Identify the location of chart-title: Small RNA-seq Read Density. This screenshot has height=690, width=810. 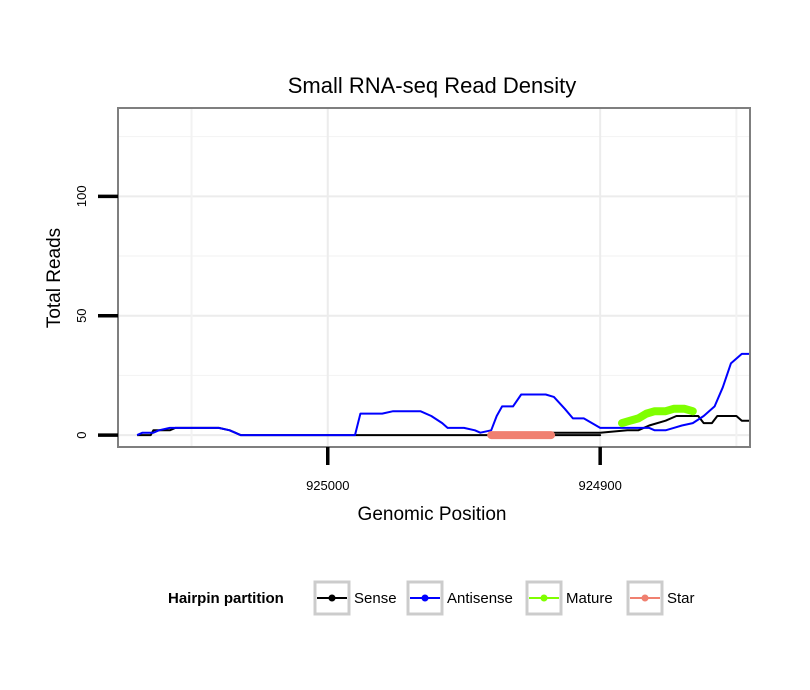
(432, 85).